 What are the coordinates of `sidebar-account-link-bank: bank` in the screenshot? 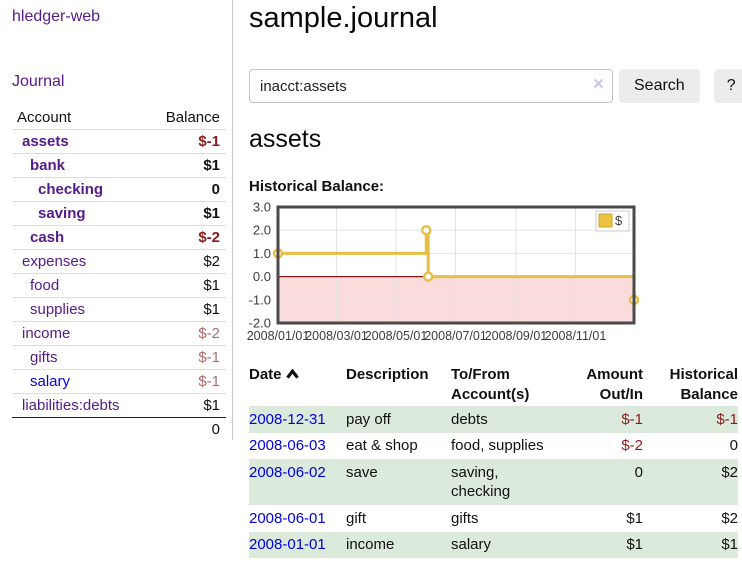 It's located at (48, 165).